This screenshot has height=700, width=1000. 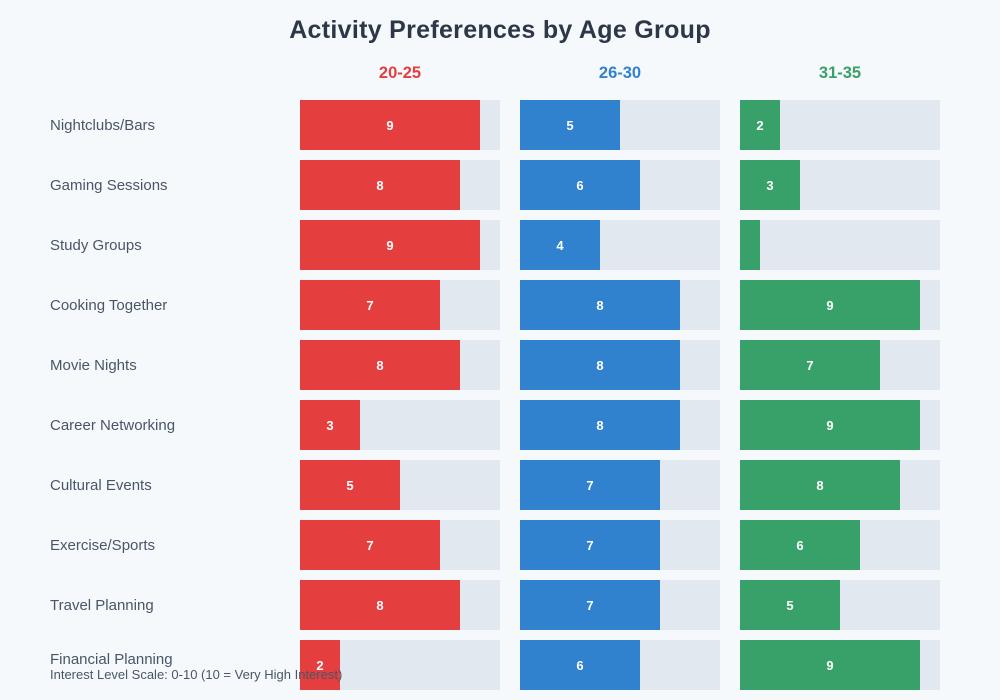 I want to click on bar-26-30: 4, so click(x=560, y=245).